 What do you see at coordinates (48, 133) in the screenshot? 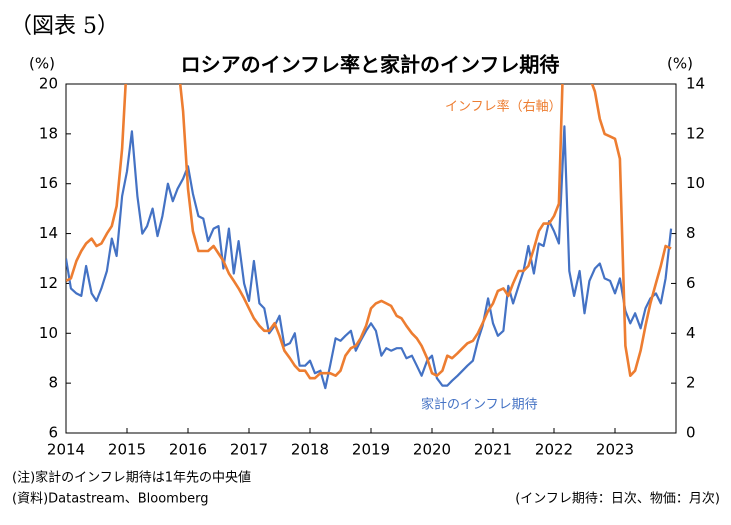
I see `y-tick-label: 18` at bounding box center [48, 133].